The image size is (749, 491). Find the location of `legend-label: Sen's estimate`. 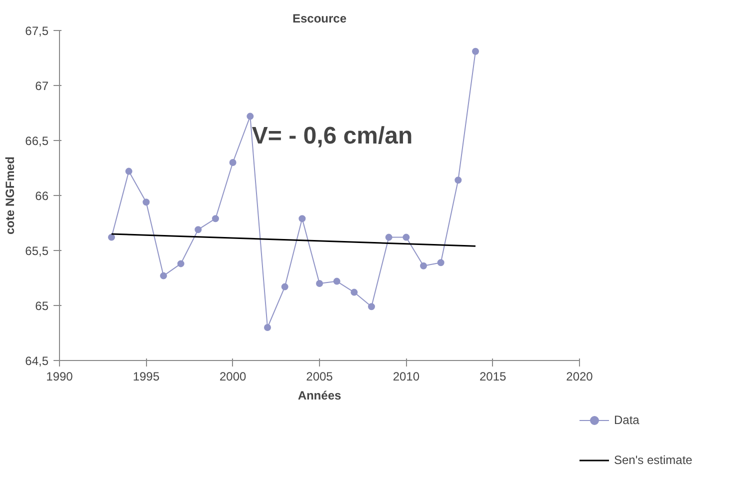

legend-label: Sen's estimate is located at coordinates (653, 460).